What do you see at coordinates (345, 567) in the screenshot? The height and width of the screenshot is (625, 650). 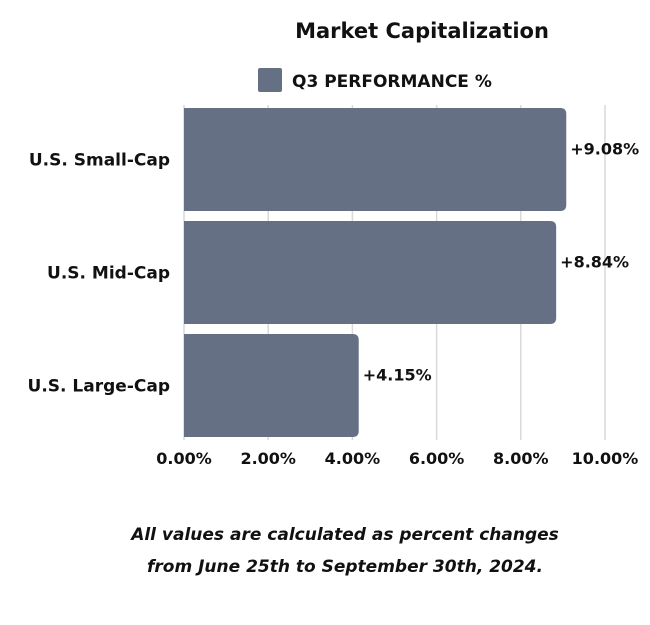 I see `footnote-line-2: from June 25th to September 30th, 2024.` at bounding box center [345, 567].